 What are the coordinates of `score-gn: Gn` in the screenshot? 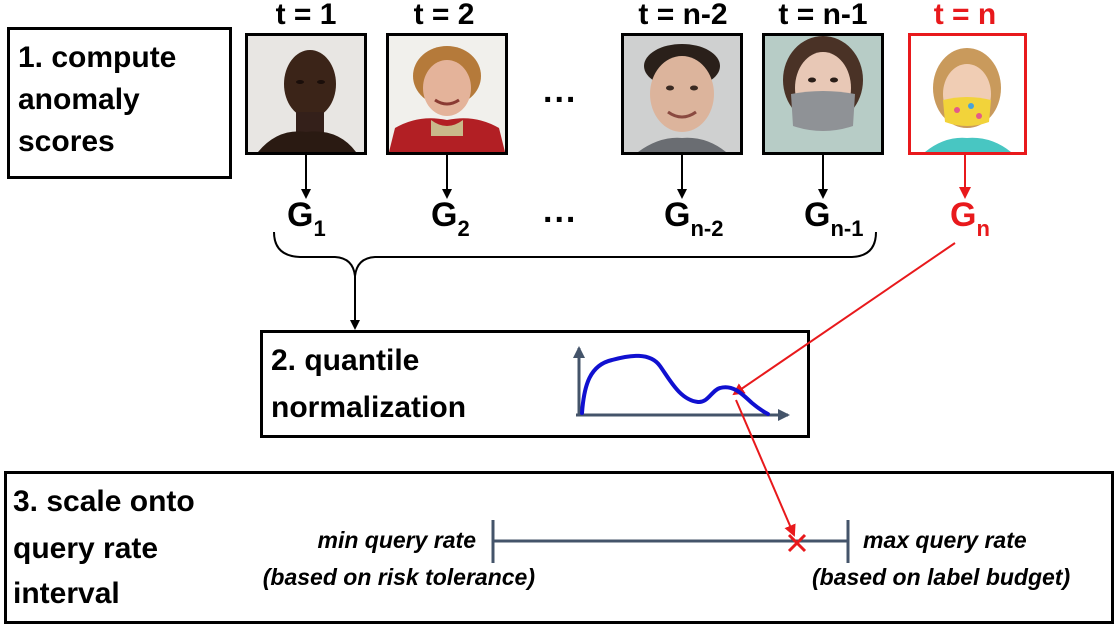 It's located at (970, 218).